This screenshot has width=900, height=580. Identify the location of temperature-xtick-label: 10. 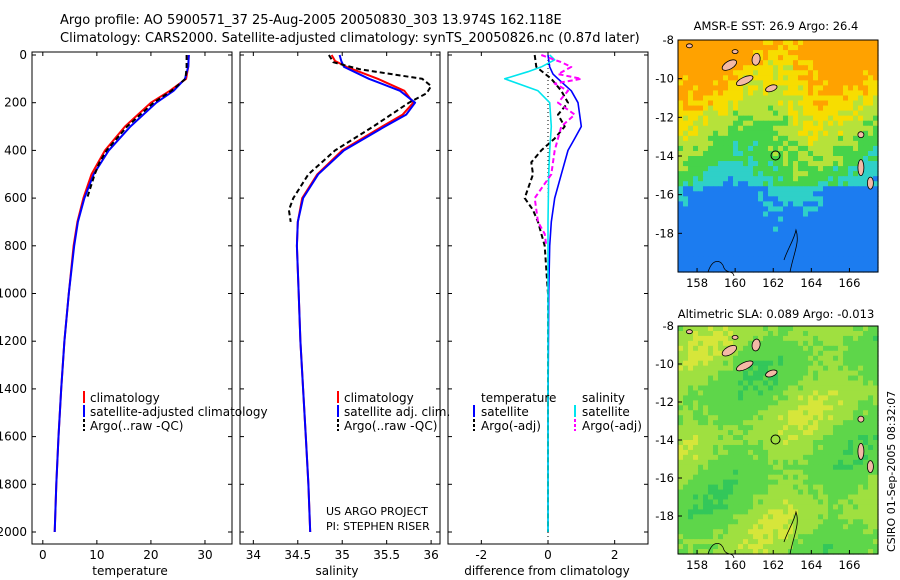
(96, 555).